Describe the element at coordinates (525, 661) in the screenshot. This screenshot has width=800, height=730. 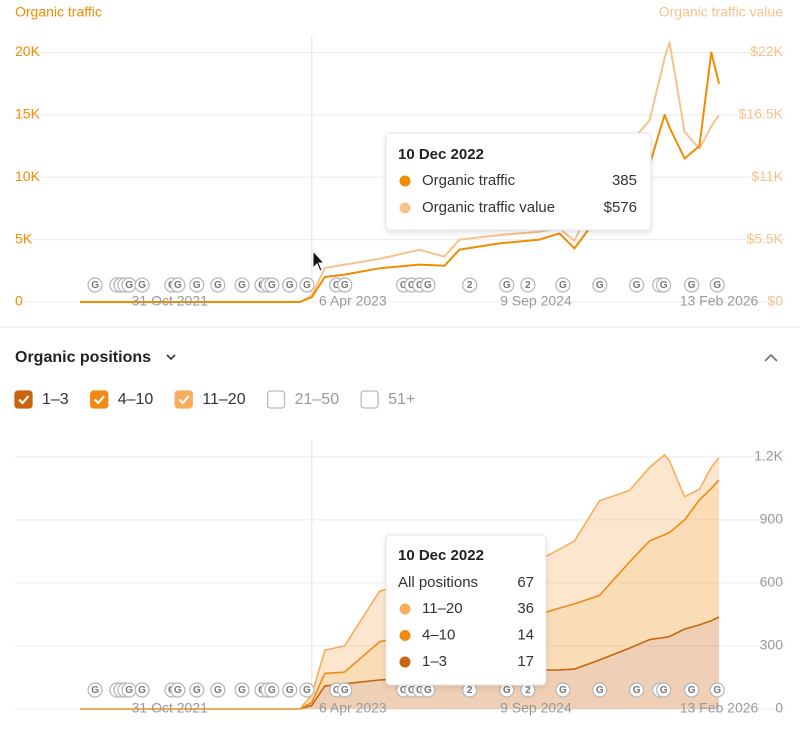
I see `tooltip-value: 17` at that location.